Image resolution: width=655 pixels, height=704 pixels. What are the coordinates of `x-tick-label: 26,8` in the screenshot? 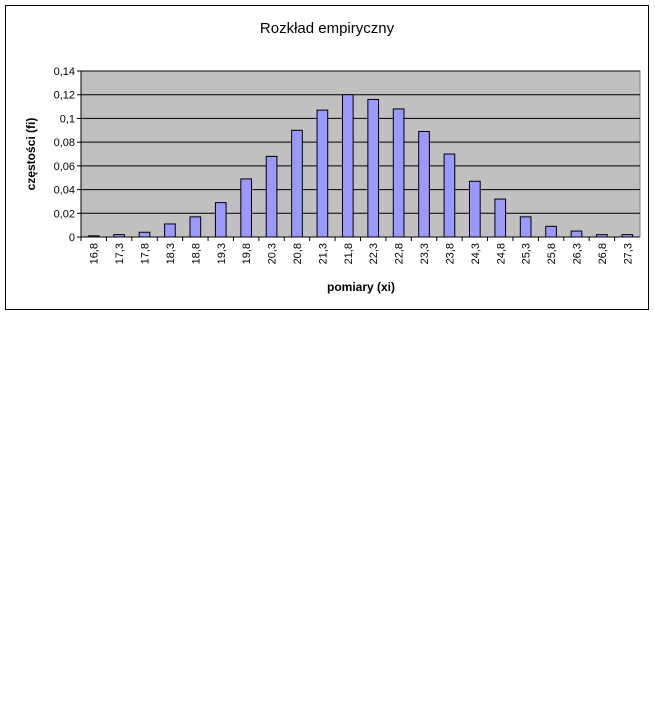 It's located at (603, 253).